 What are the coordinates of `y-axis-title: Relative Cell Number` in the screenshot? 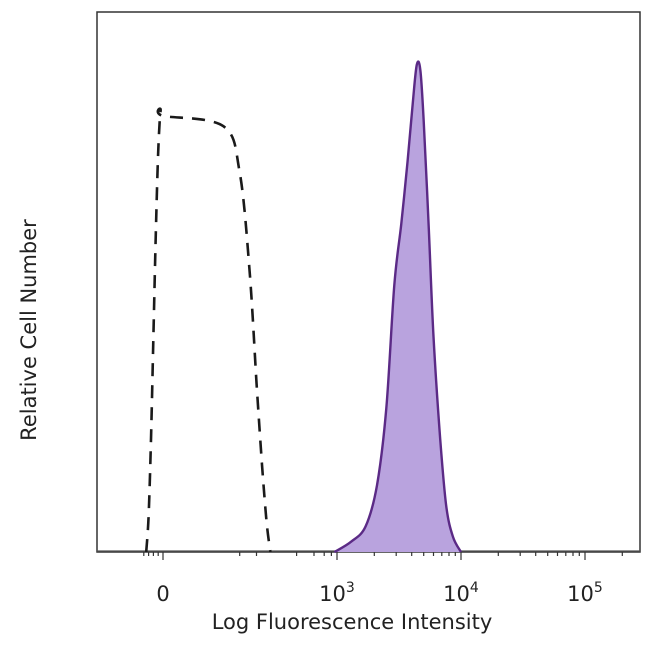 It's located at (29, 330).